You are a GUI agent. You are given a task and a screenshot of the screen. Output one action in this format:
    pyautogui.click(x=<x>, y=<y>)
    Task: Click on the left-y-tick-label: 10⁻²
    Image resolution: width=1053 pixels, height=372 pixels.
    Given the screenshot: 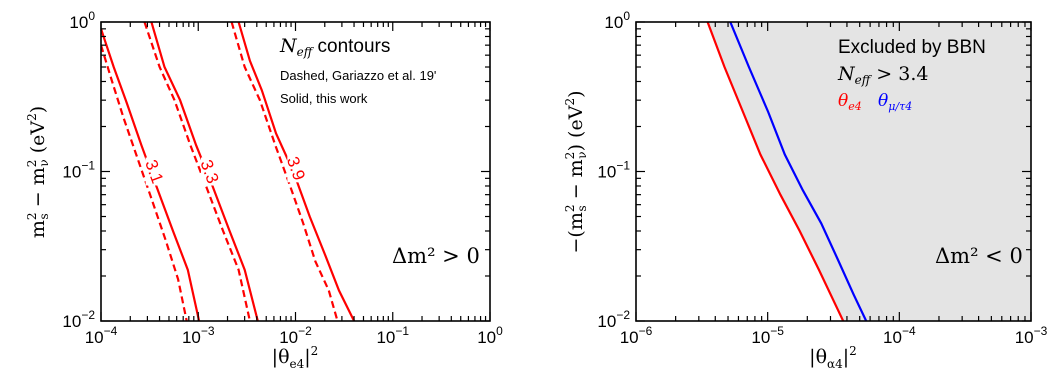 What is the action you would take?
    pyautogui.click(x=78, y=319)
    